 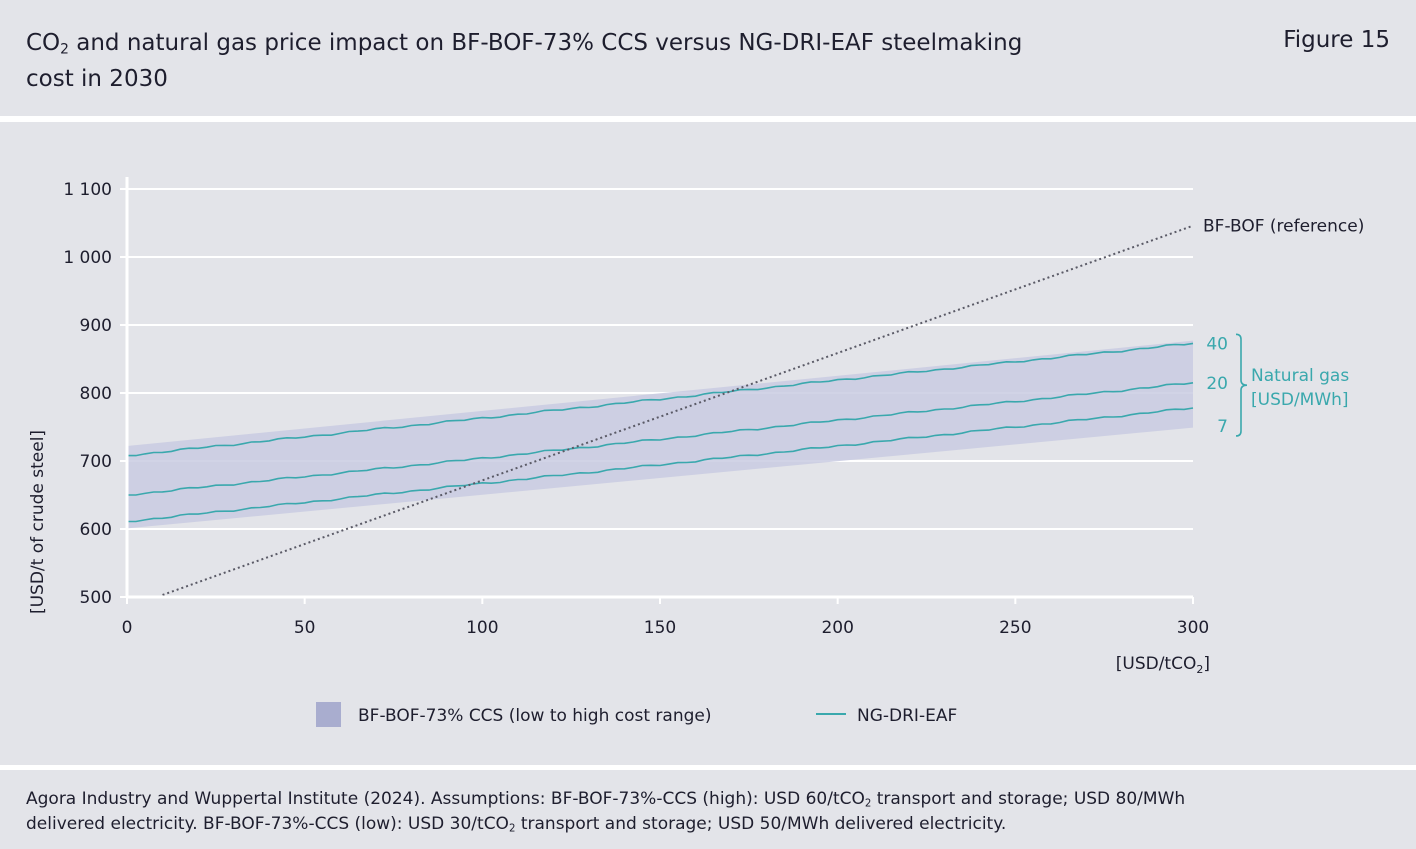 I want to click on gas-price-label-40: 40, so click(x=1217, y=344).